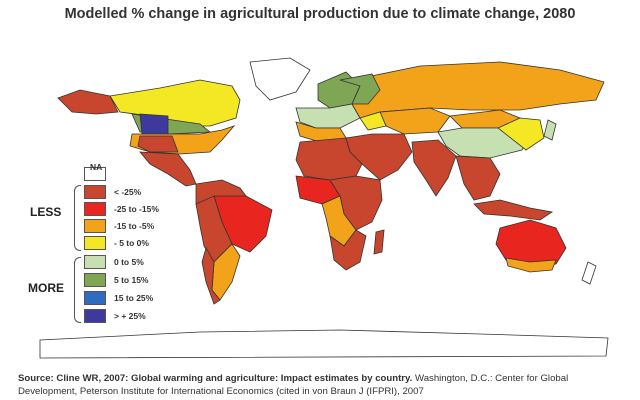 This screenshot has width=640, height=400. I want to click on legend-item-na: NA, so click(95, 171).